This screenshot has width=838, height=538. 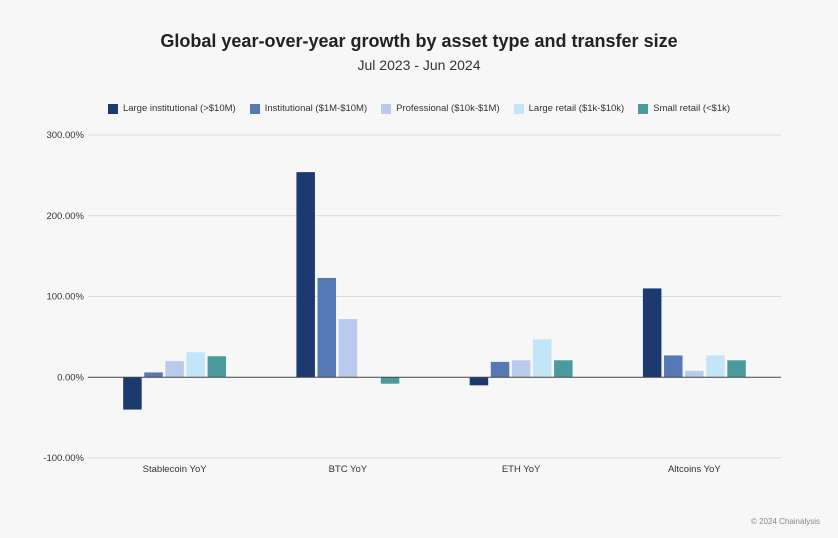 What do you see at coordinates (692, 108) in the screenshot?
I see `legend-label: Small retail (<$1k)` at bounding box center [692, 108].